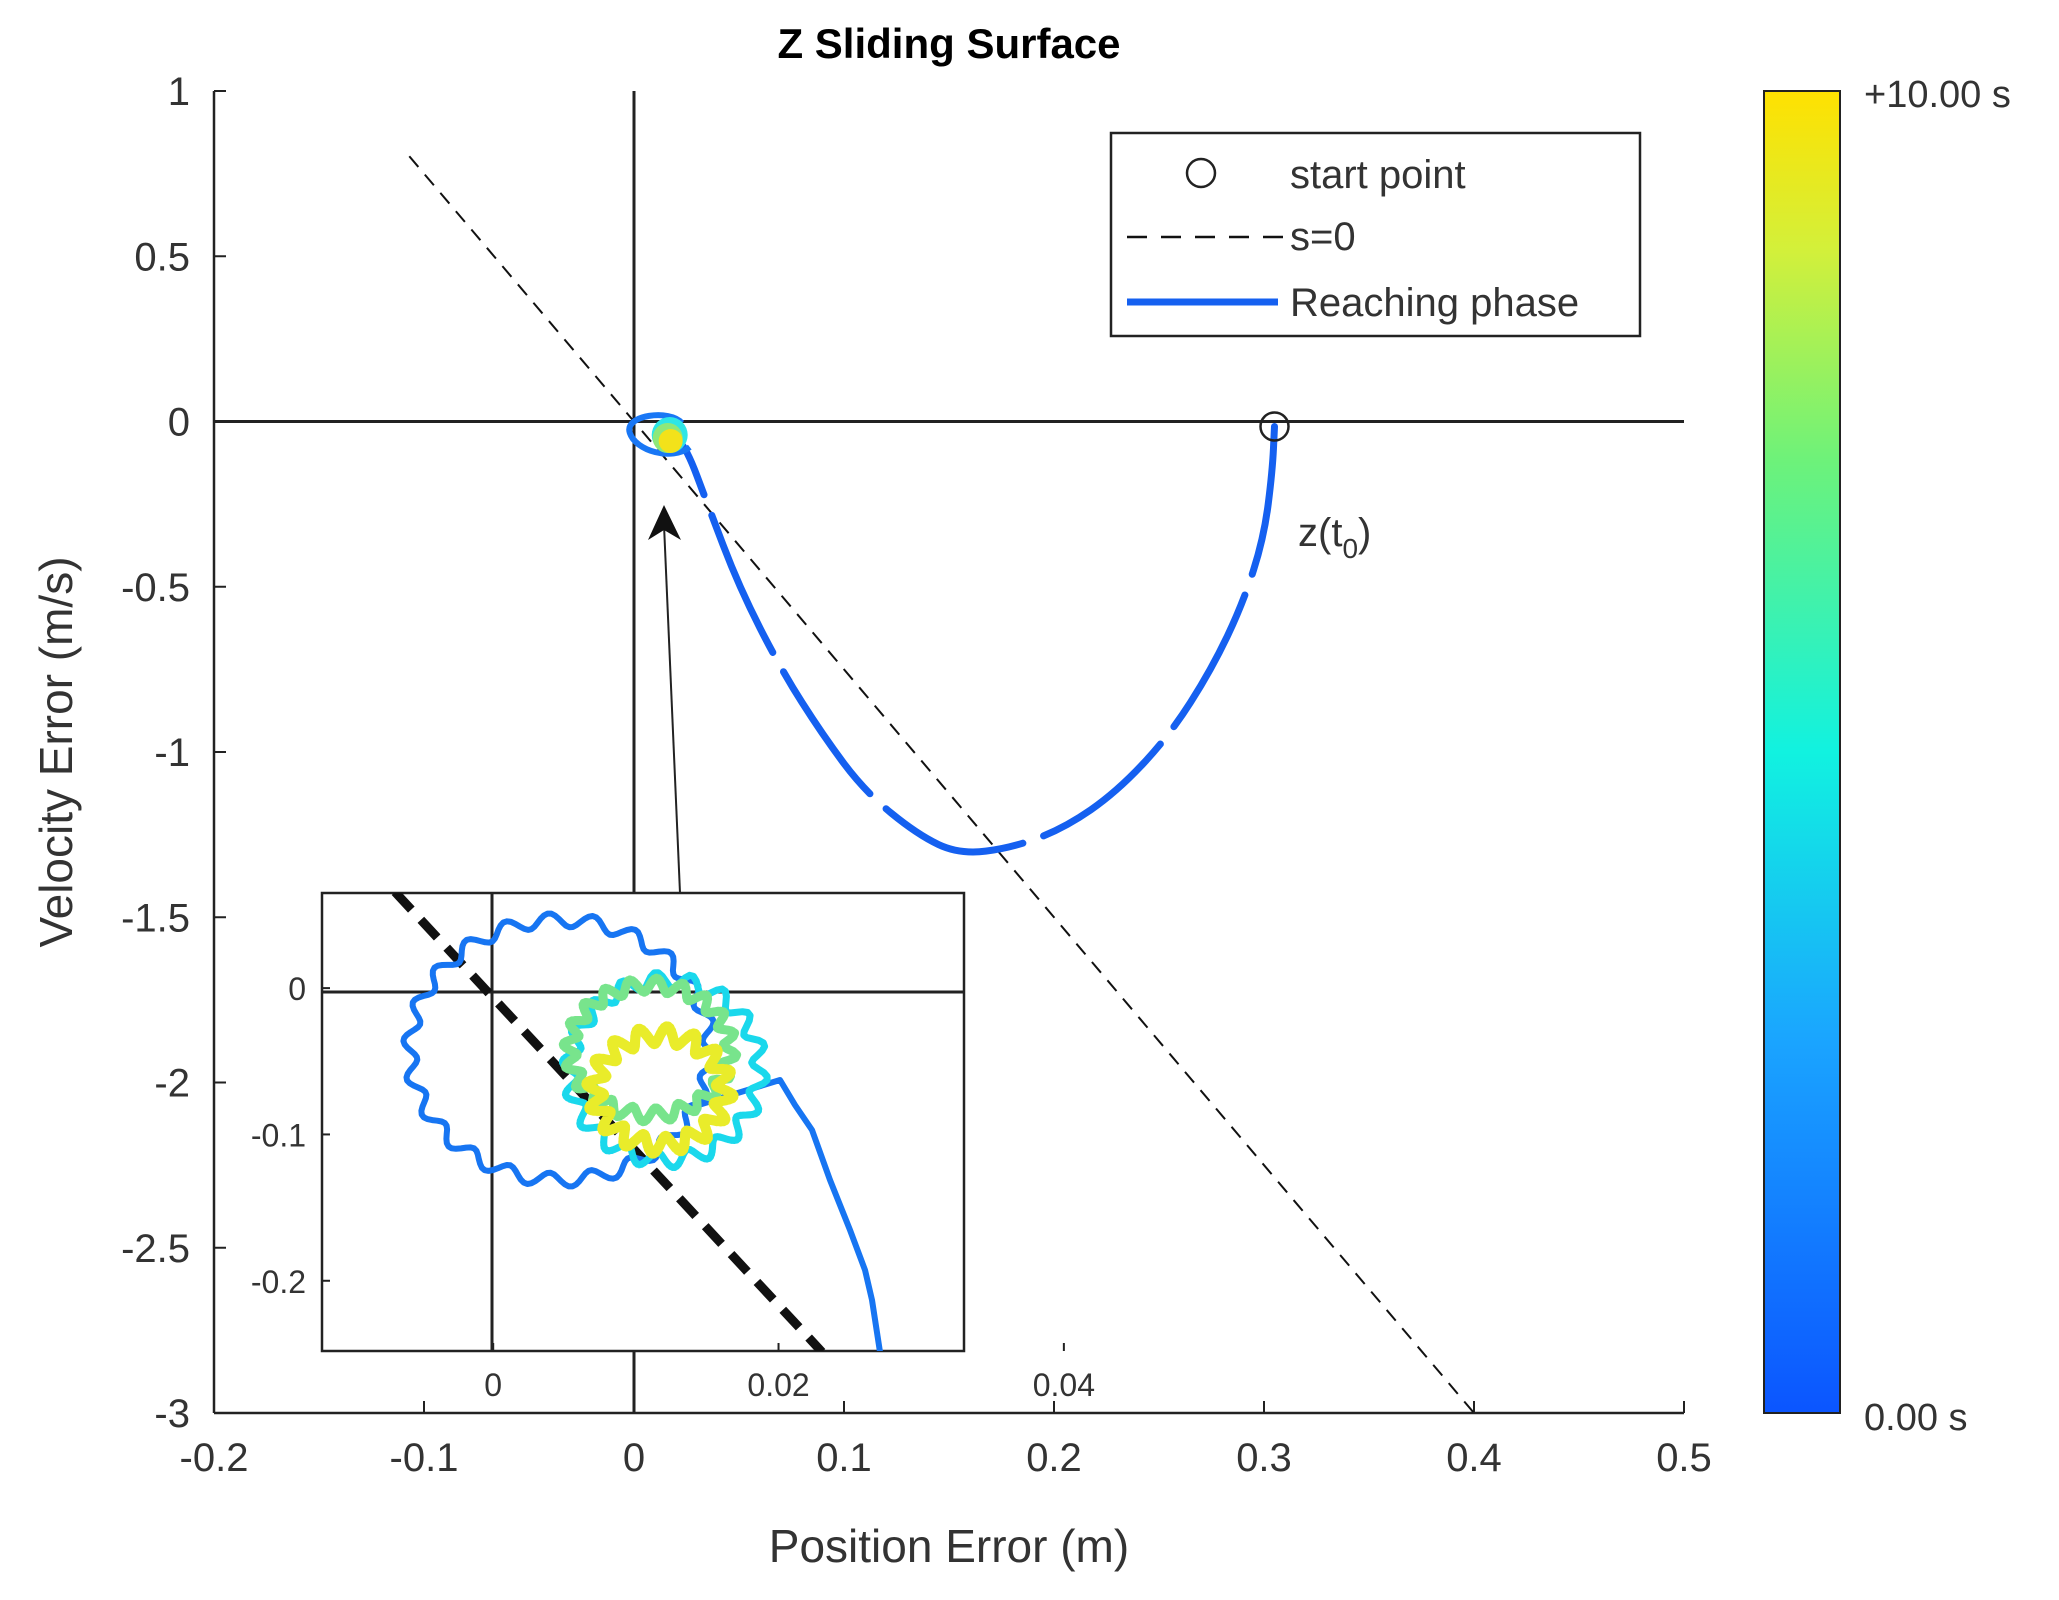  Describe the element at coordinates (634, 1458) in the screenshot. I see `x-tick-label: 0` at that location.